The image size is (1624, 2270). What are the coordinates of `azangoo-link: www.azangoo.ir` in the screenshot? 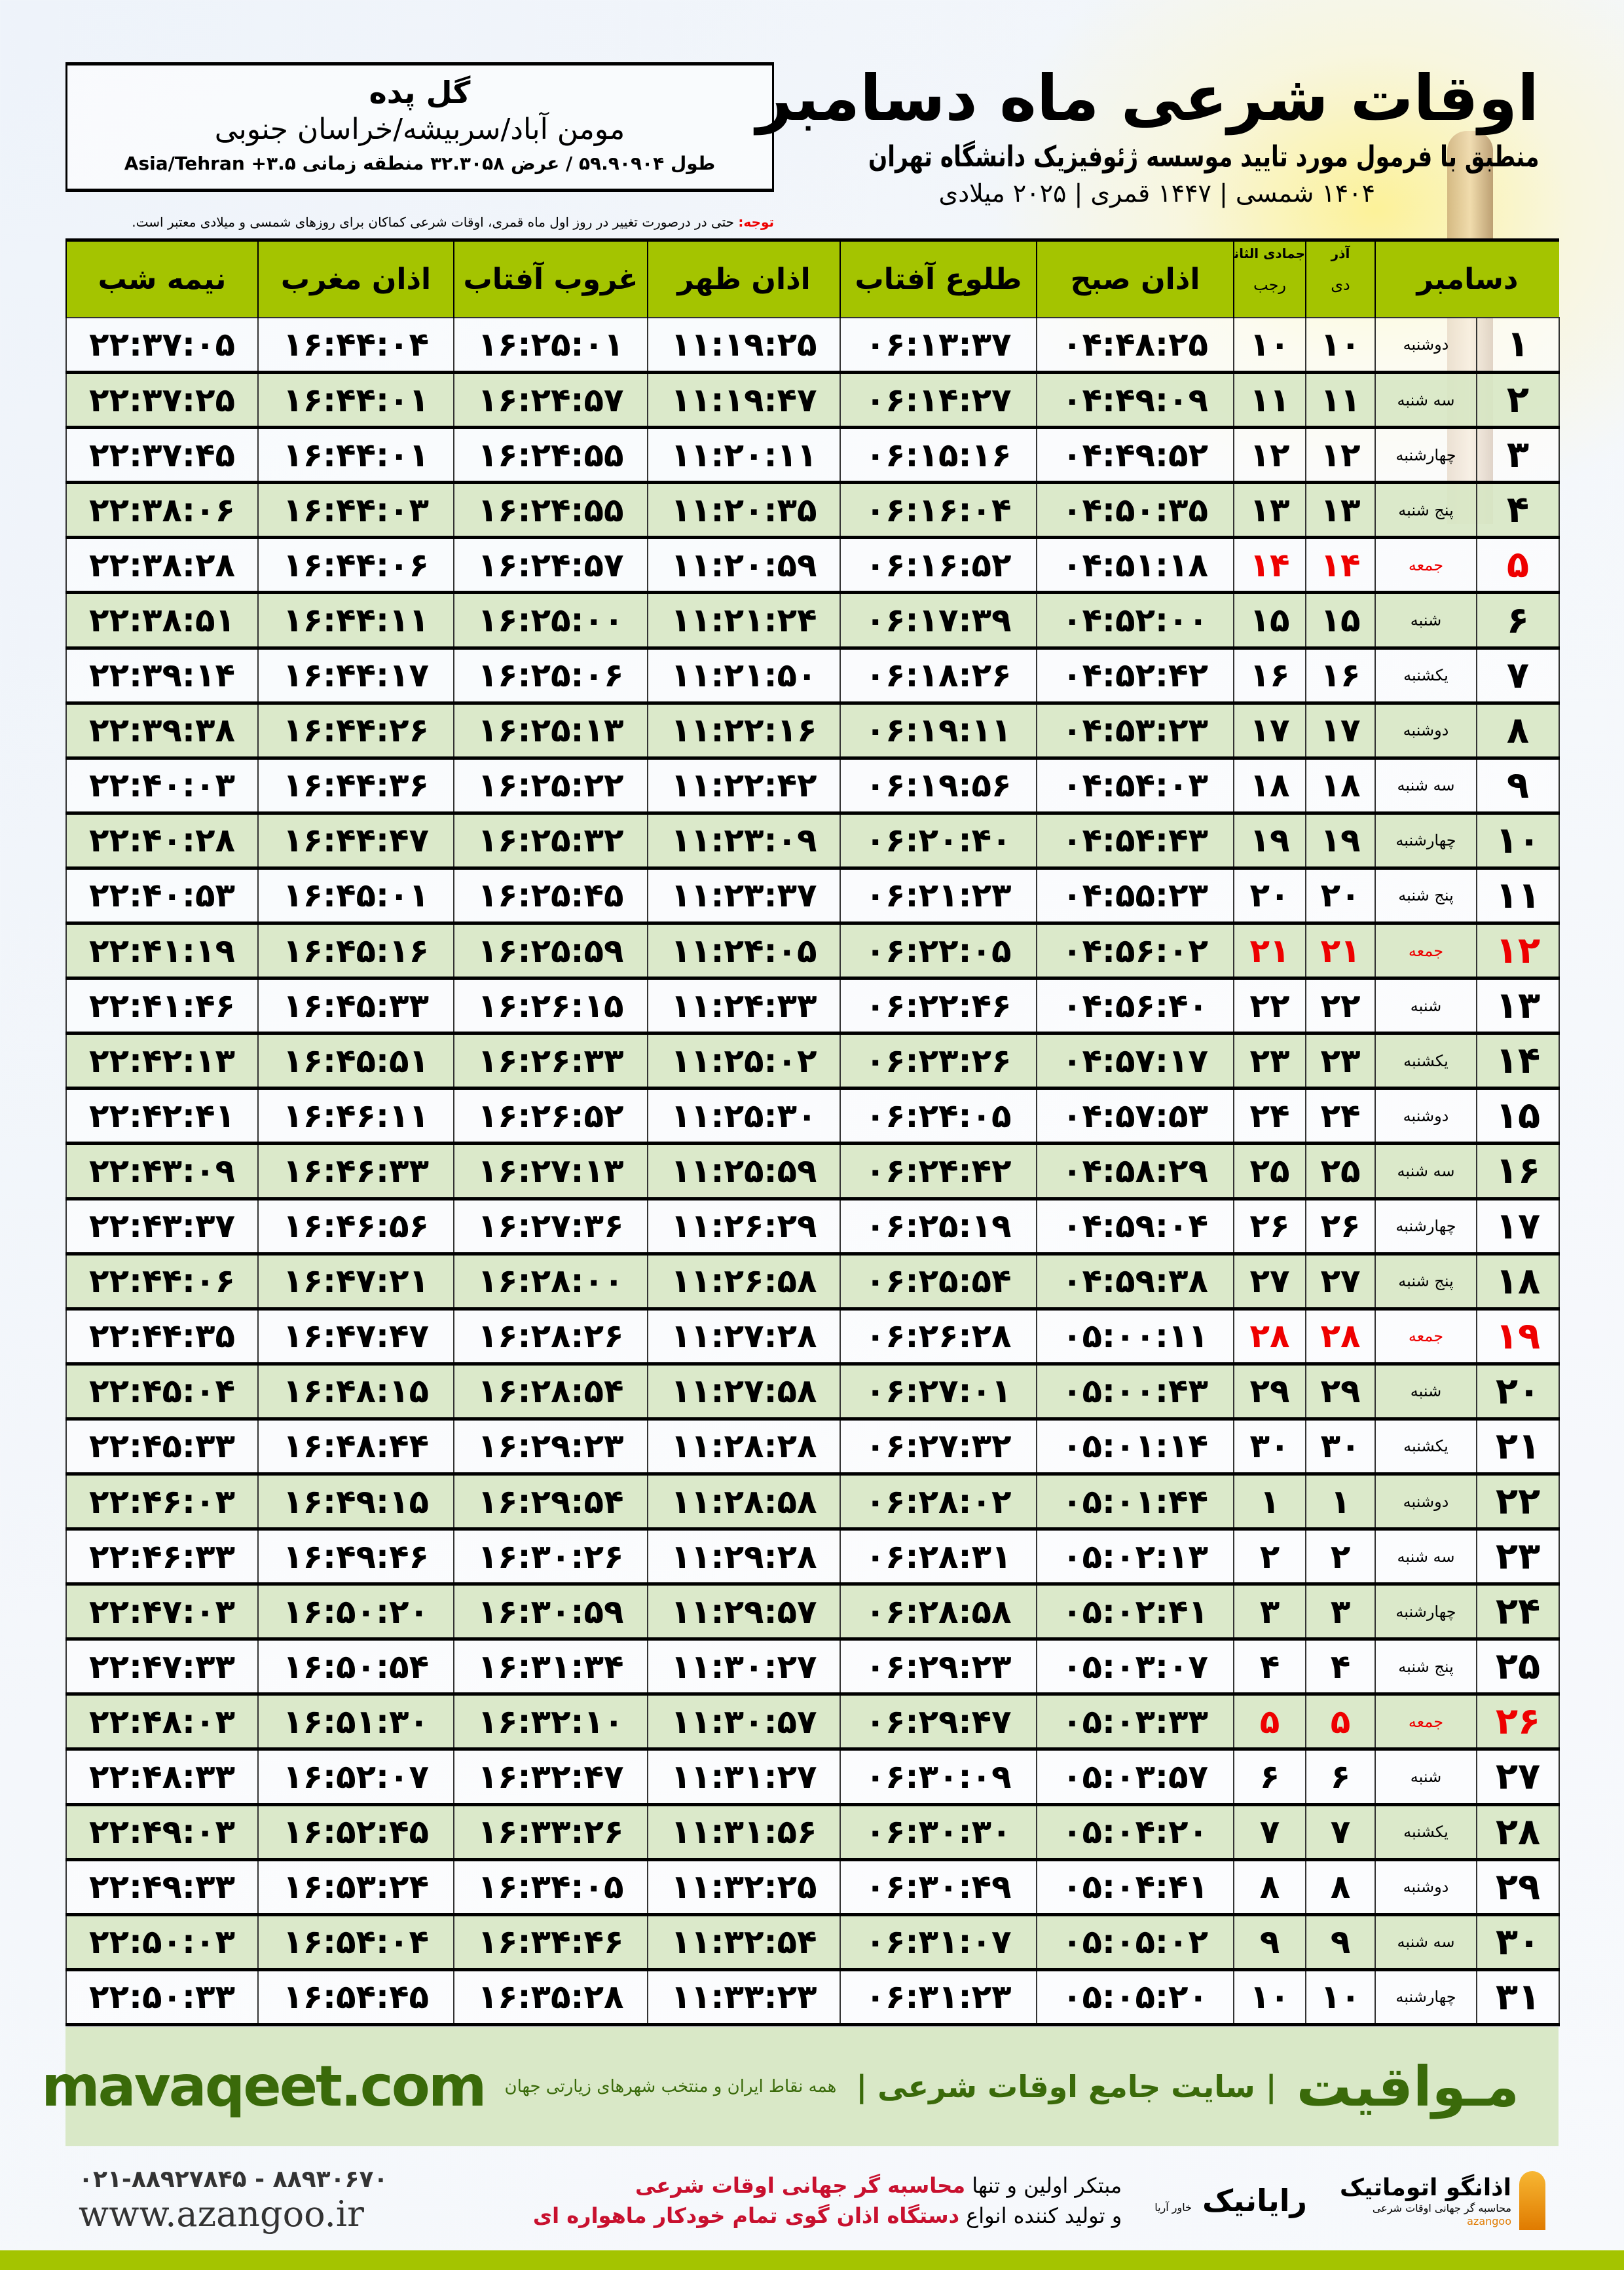 It's located at (221, 2214).